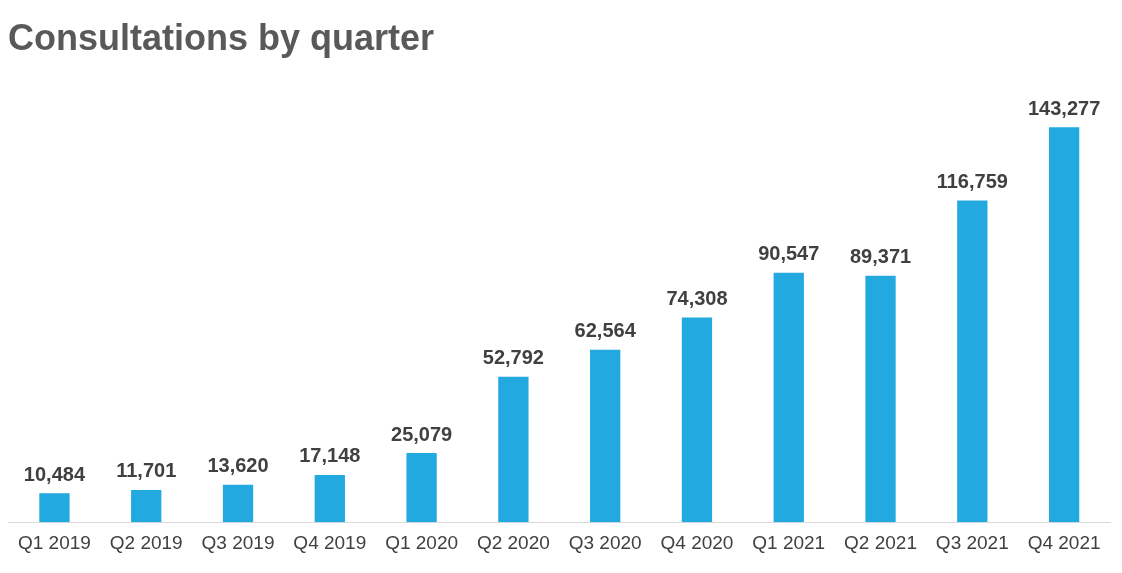 The height and width of the screenshot is (573, 1122). I want to click on data-label: 143,277, so click(1064, 107).